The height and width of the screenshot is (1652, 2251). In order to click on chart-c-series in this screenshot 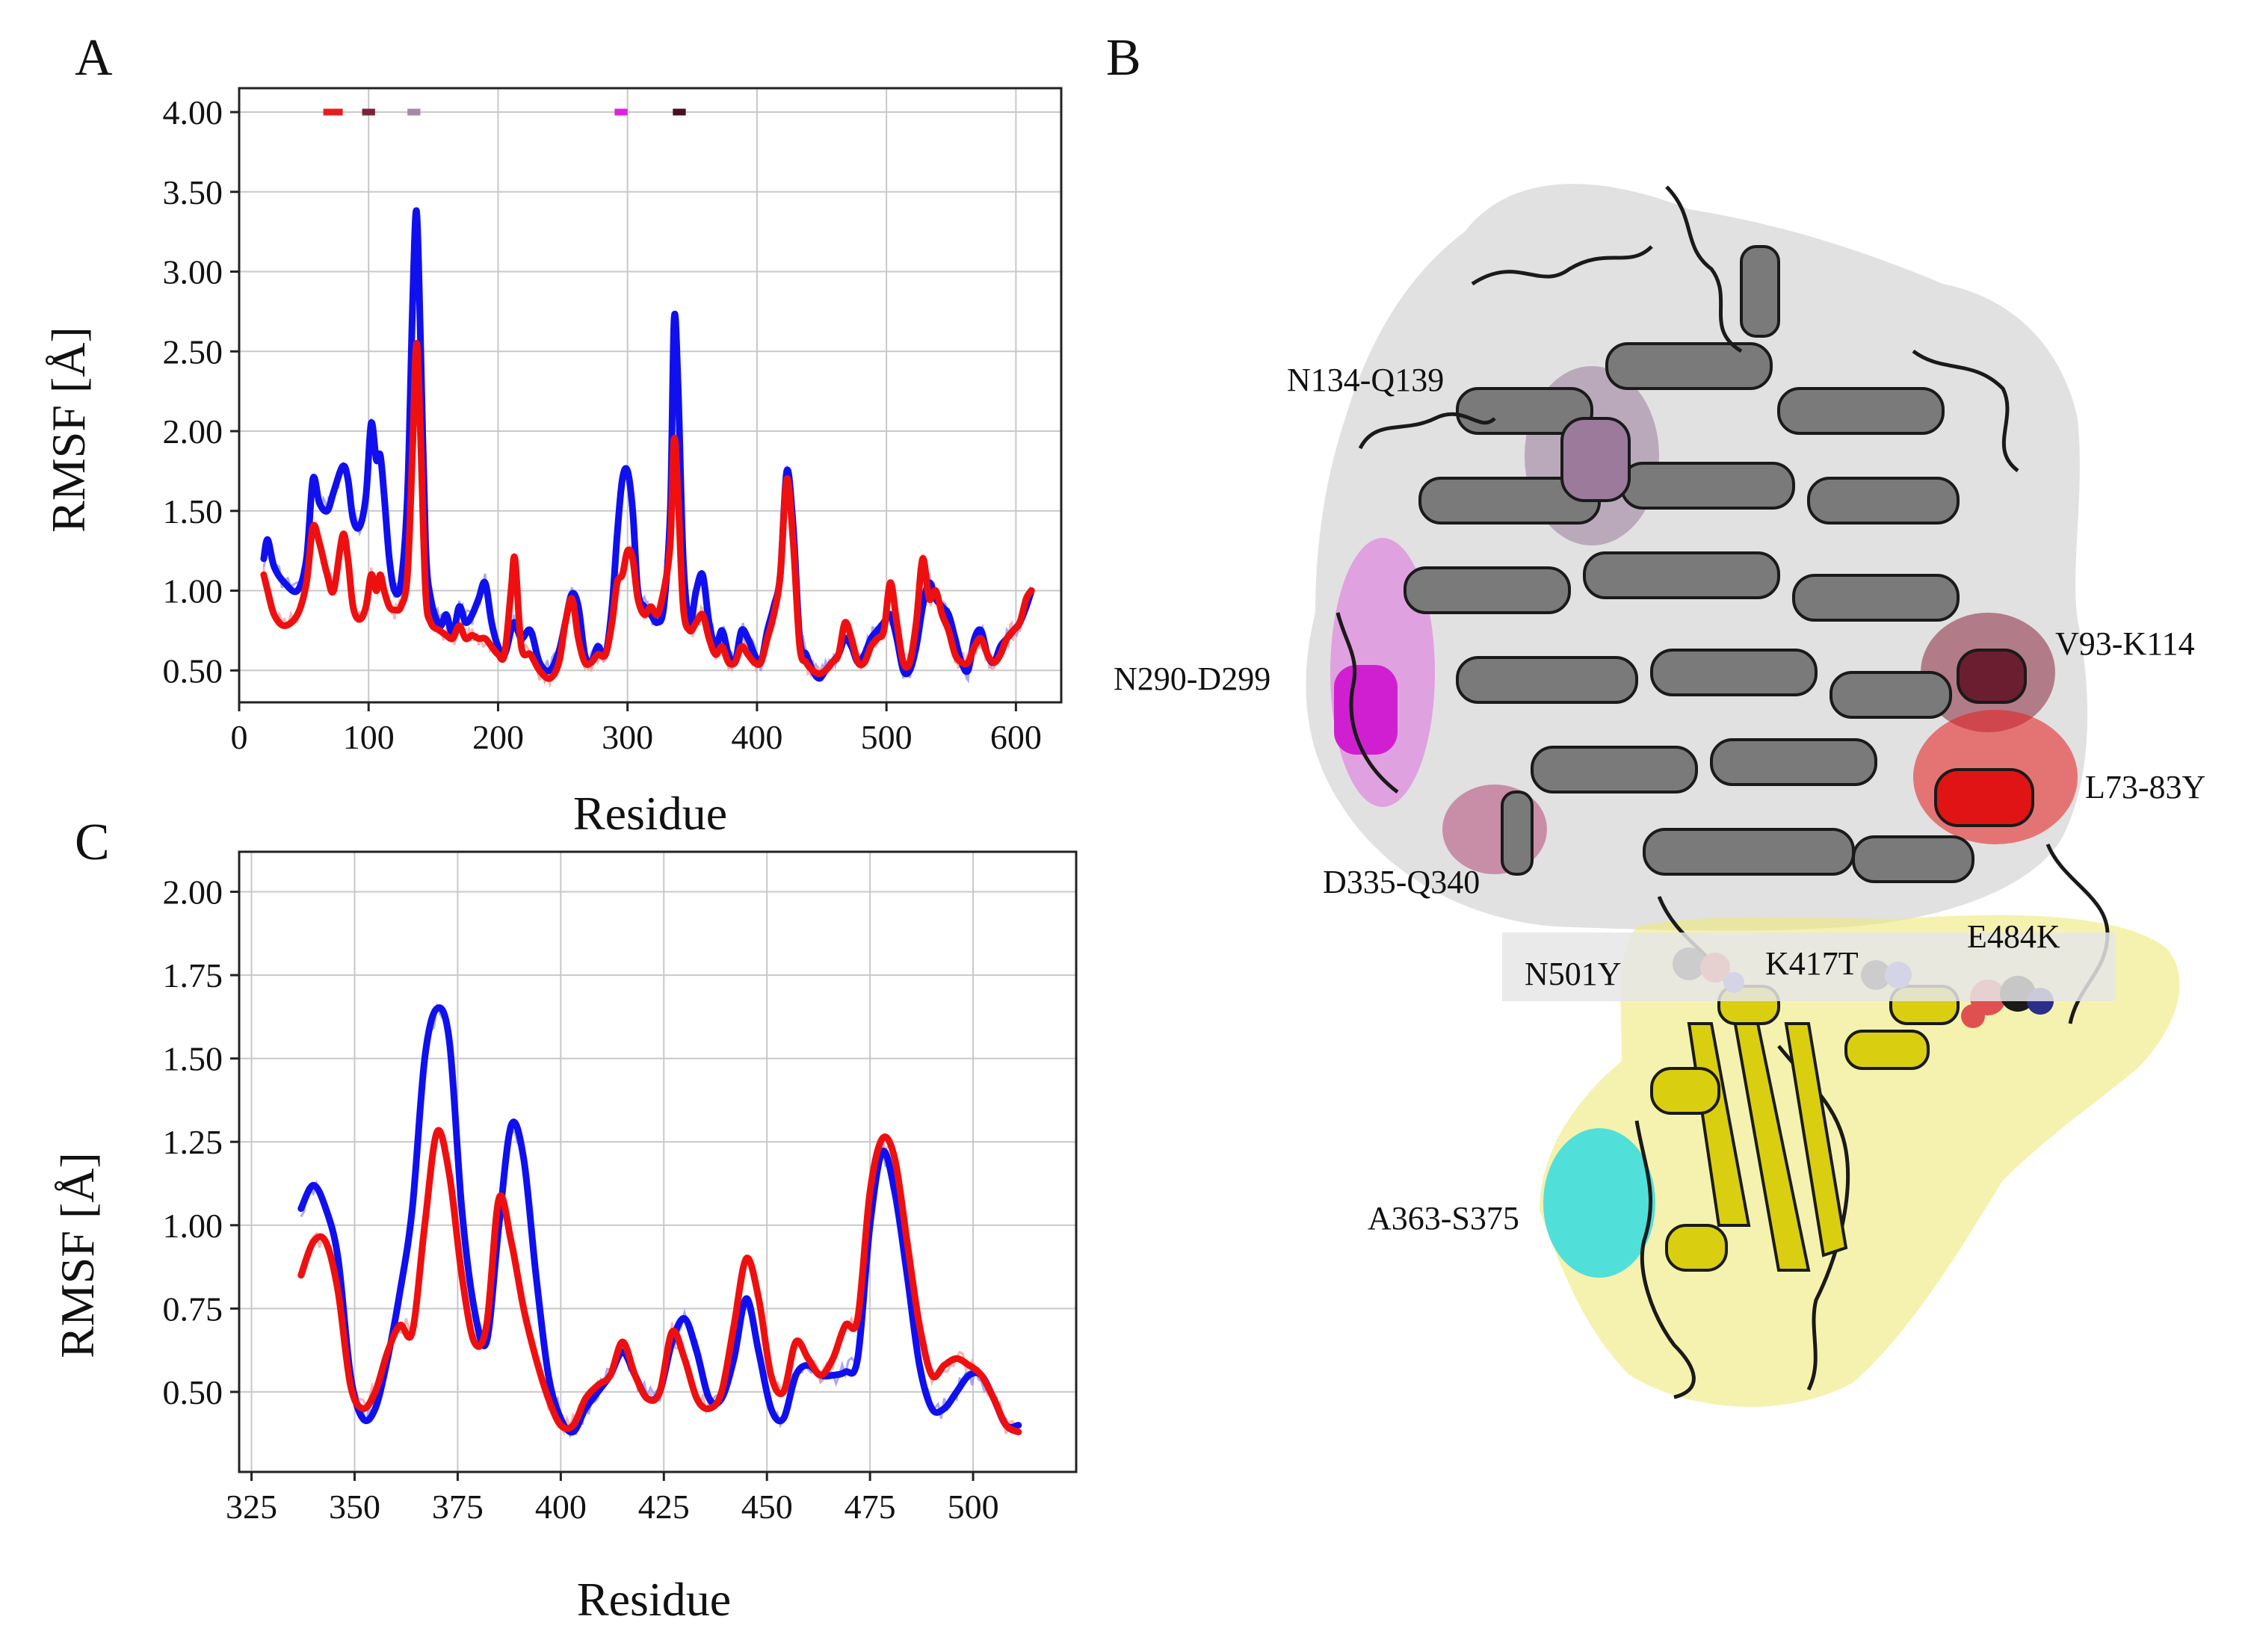, I will do `click(659, 1220)`.